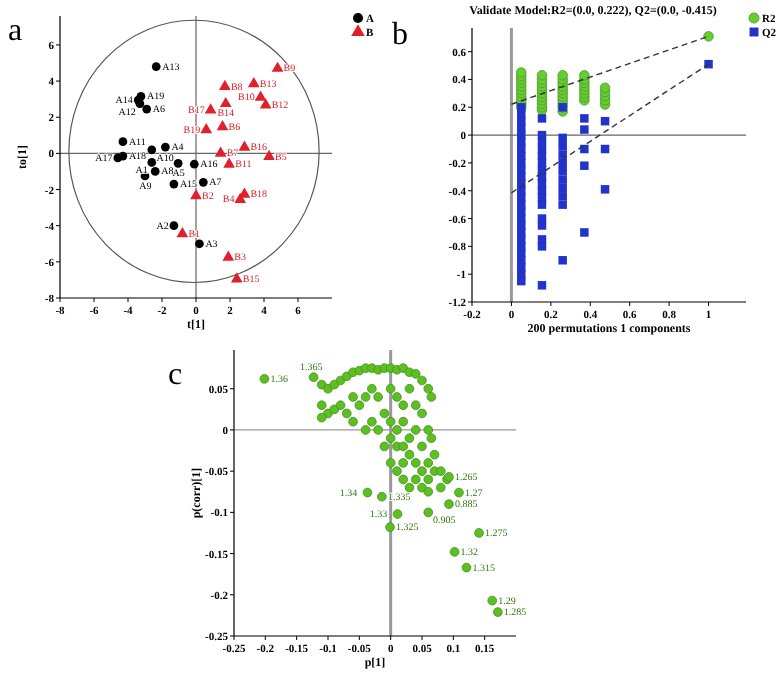 The width and height of the screenshot is (784, 676). I want to click on text: a, so click(15, 31).